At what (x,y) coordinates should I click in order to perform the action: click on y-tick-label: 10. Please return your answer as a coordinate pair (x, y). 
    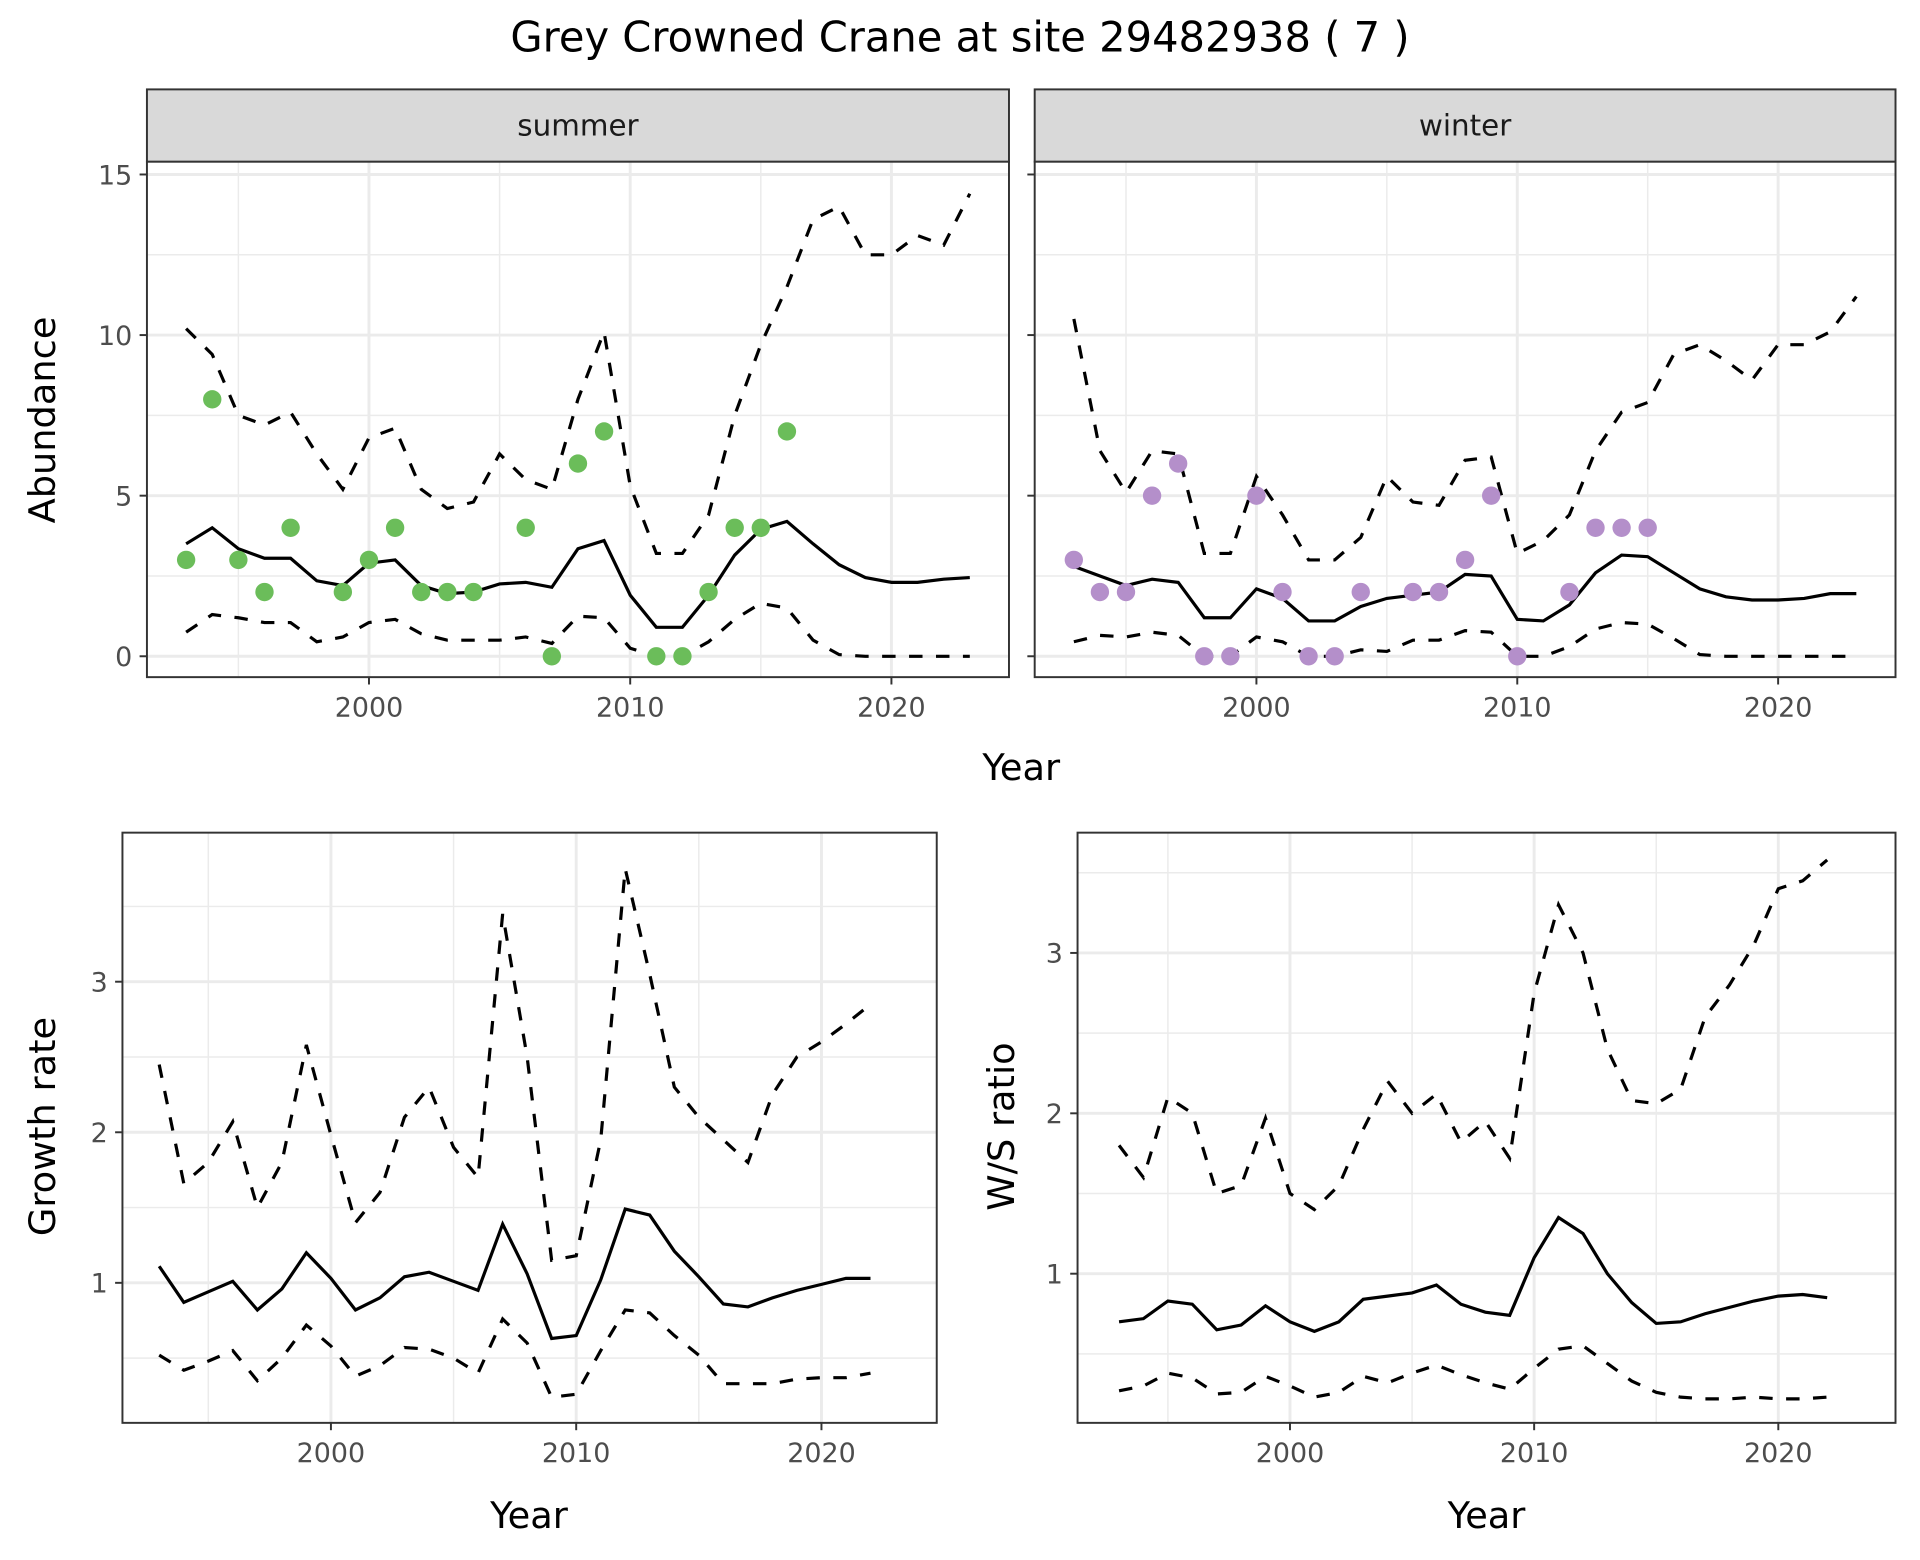
    Looking at the image, I should click on (115, 336).